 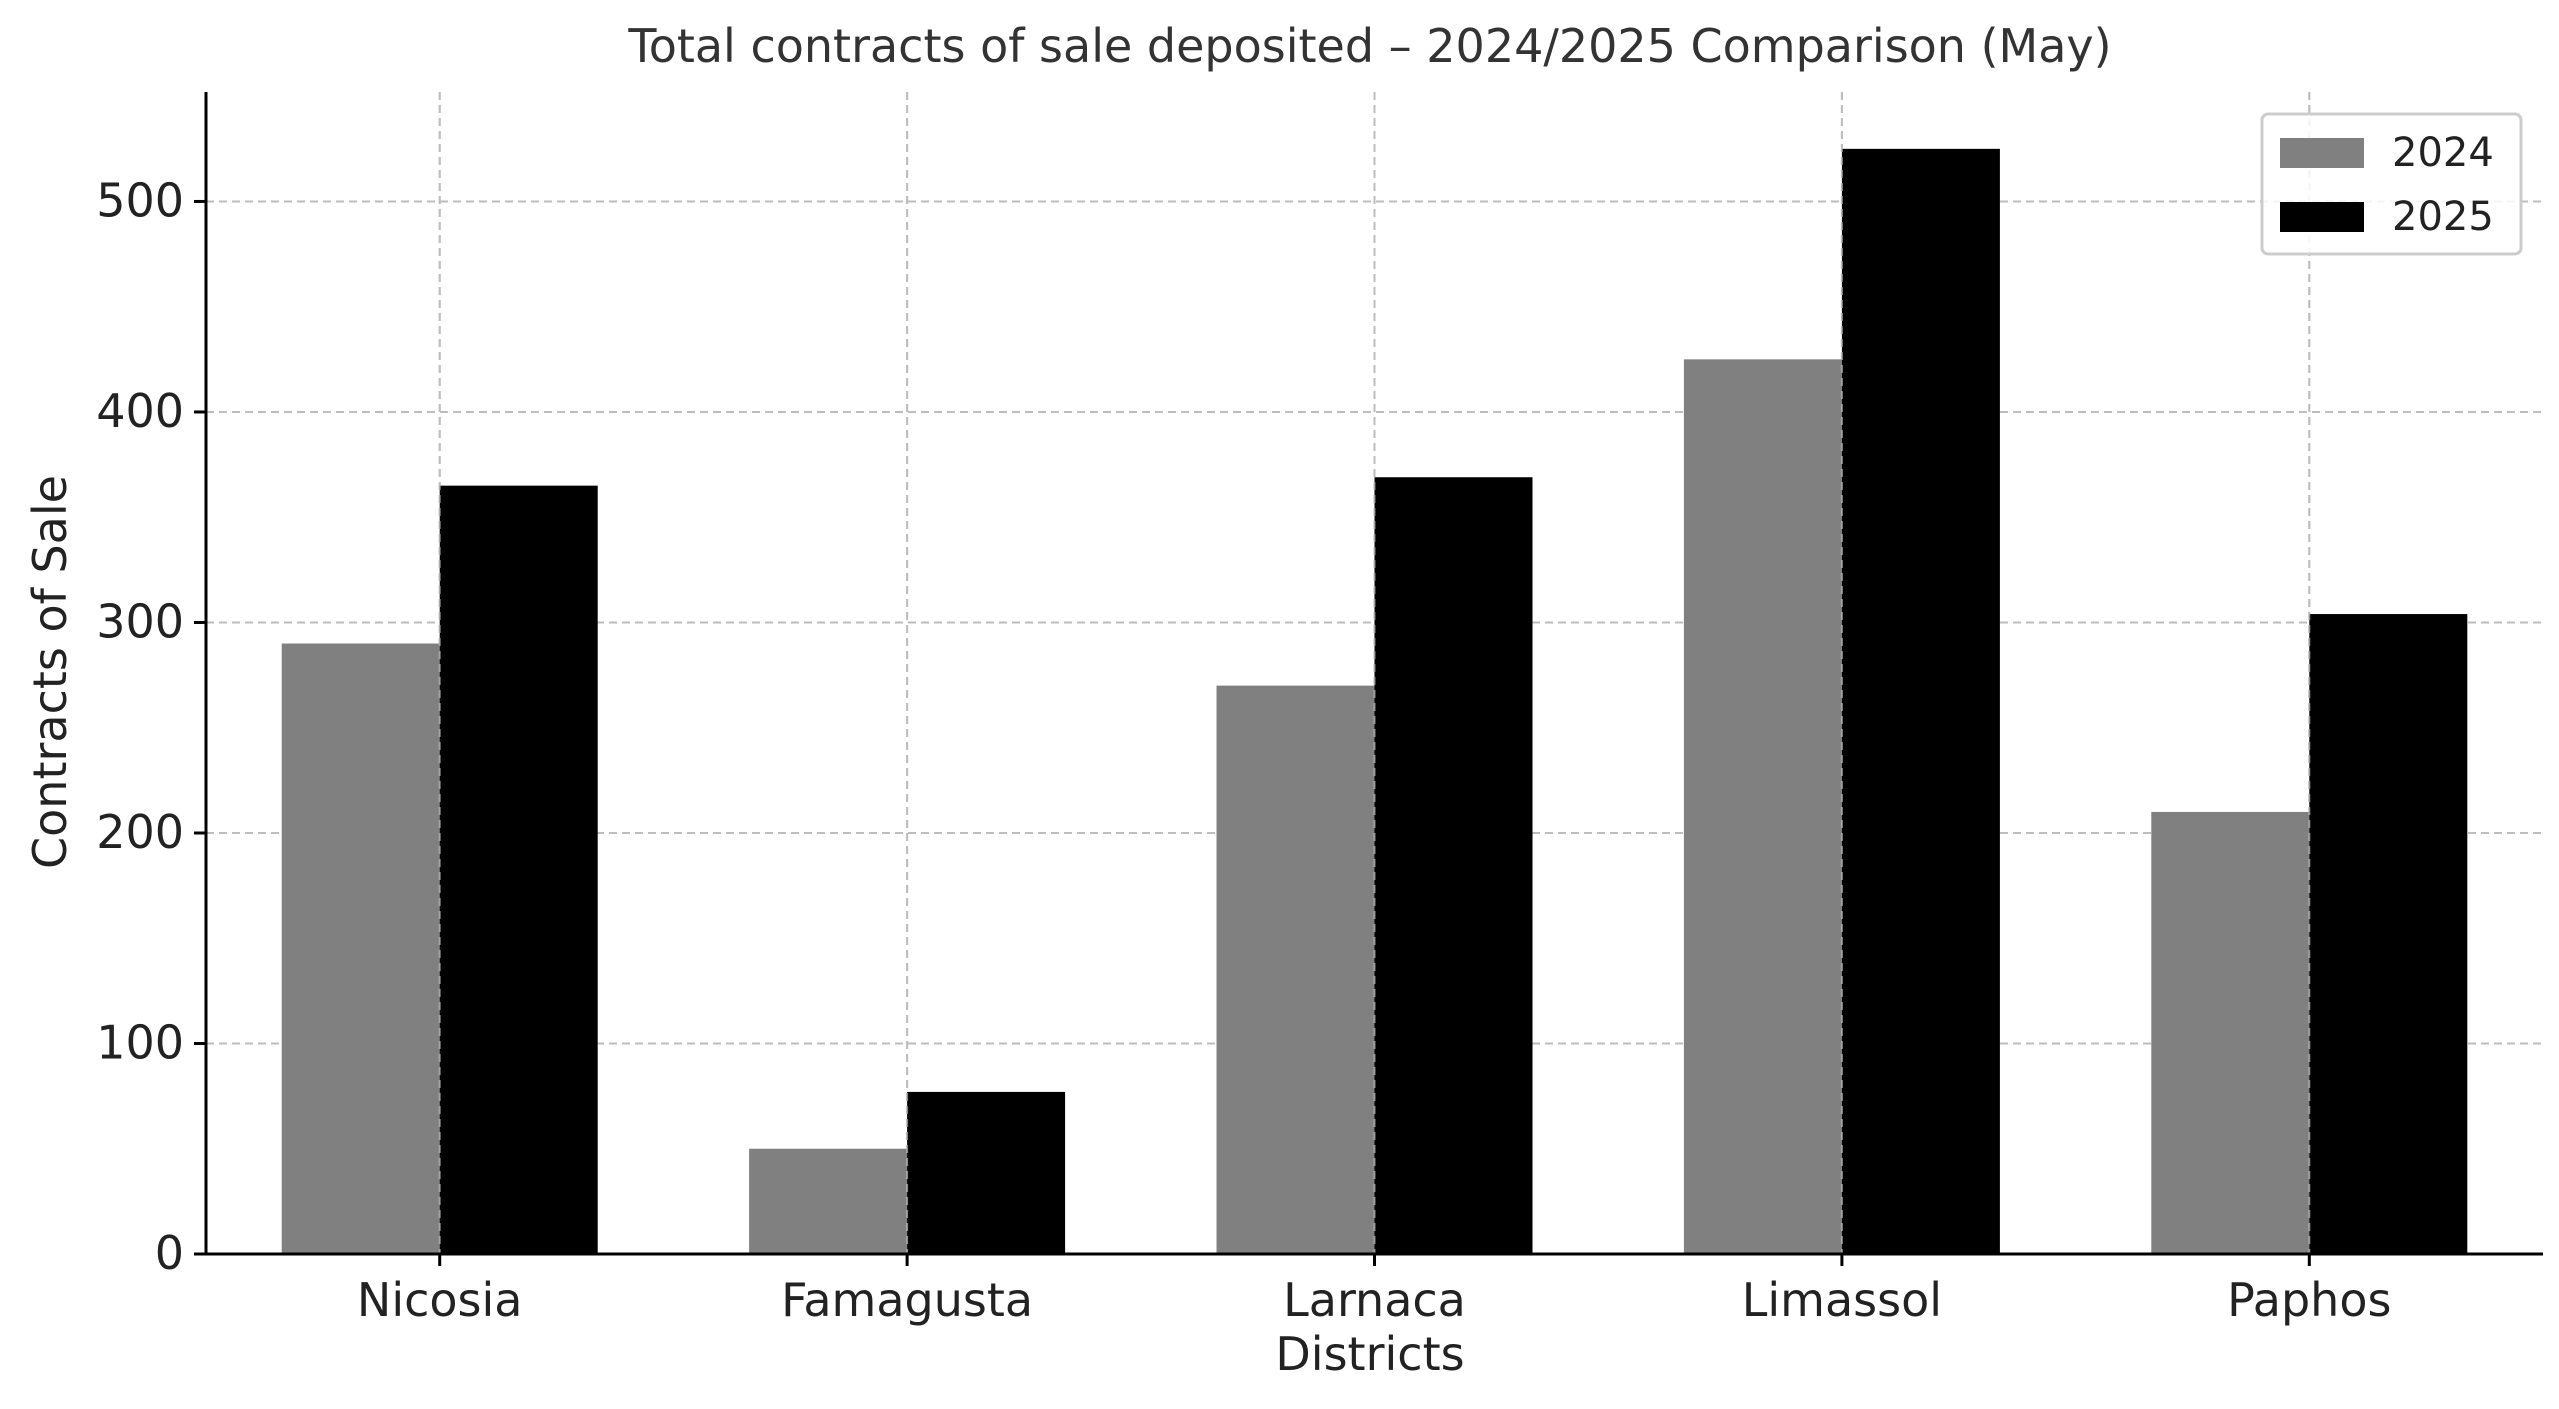 I want to click on legend-label-2024: 2024, so click(x=2443, y=153).